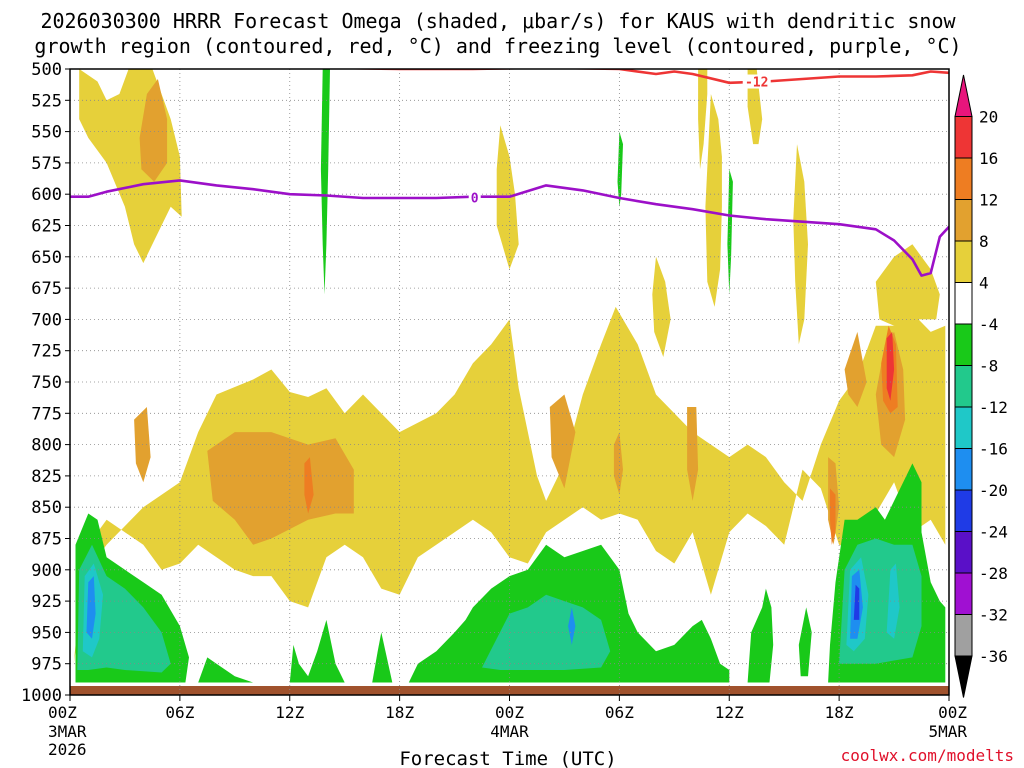  I want to click on x-tick-label-36: 12Z, so click(729, 712).